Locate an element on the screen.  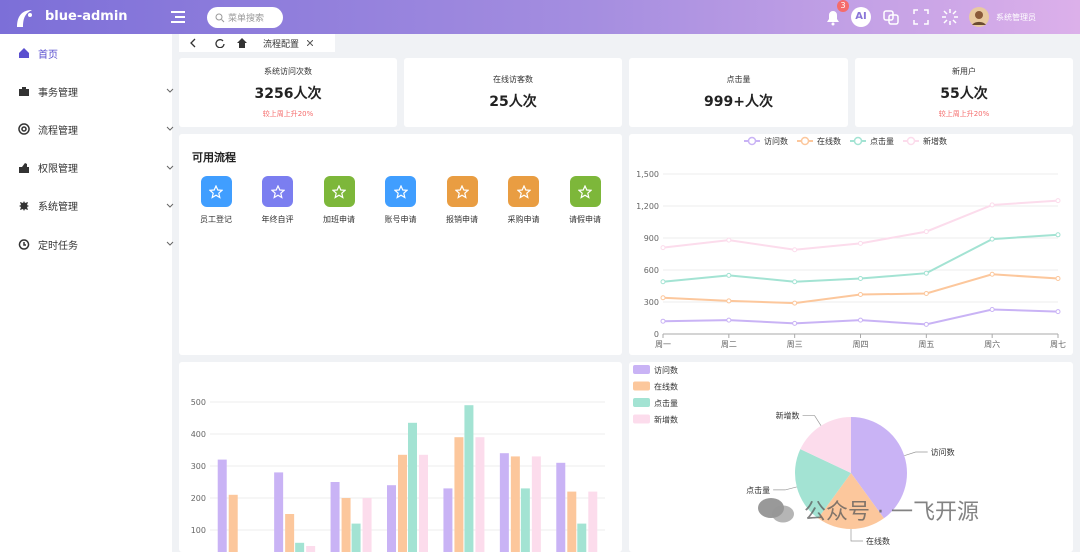
chevron is located at coordinates (170, 243).